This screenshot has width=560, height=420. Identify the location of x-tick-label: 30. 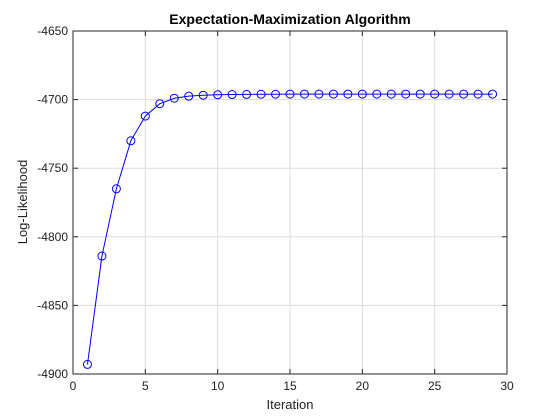
(507, 386).